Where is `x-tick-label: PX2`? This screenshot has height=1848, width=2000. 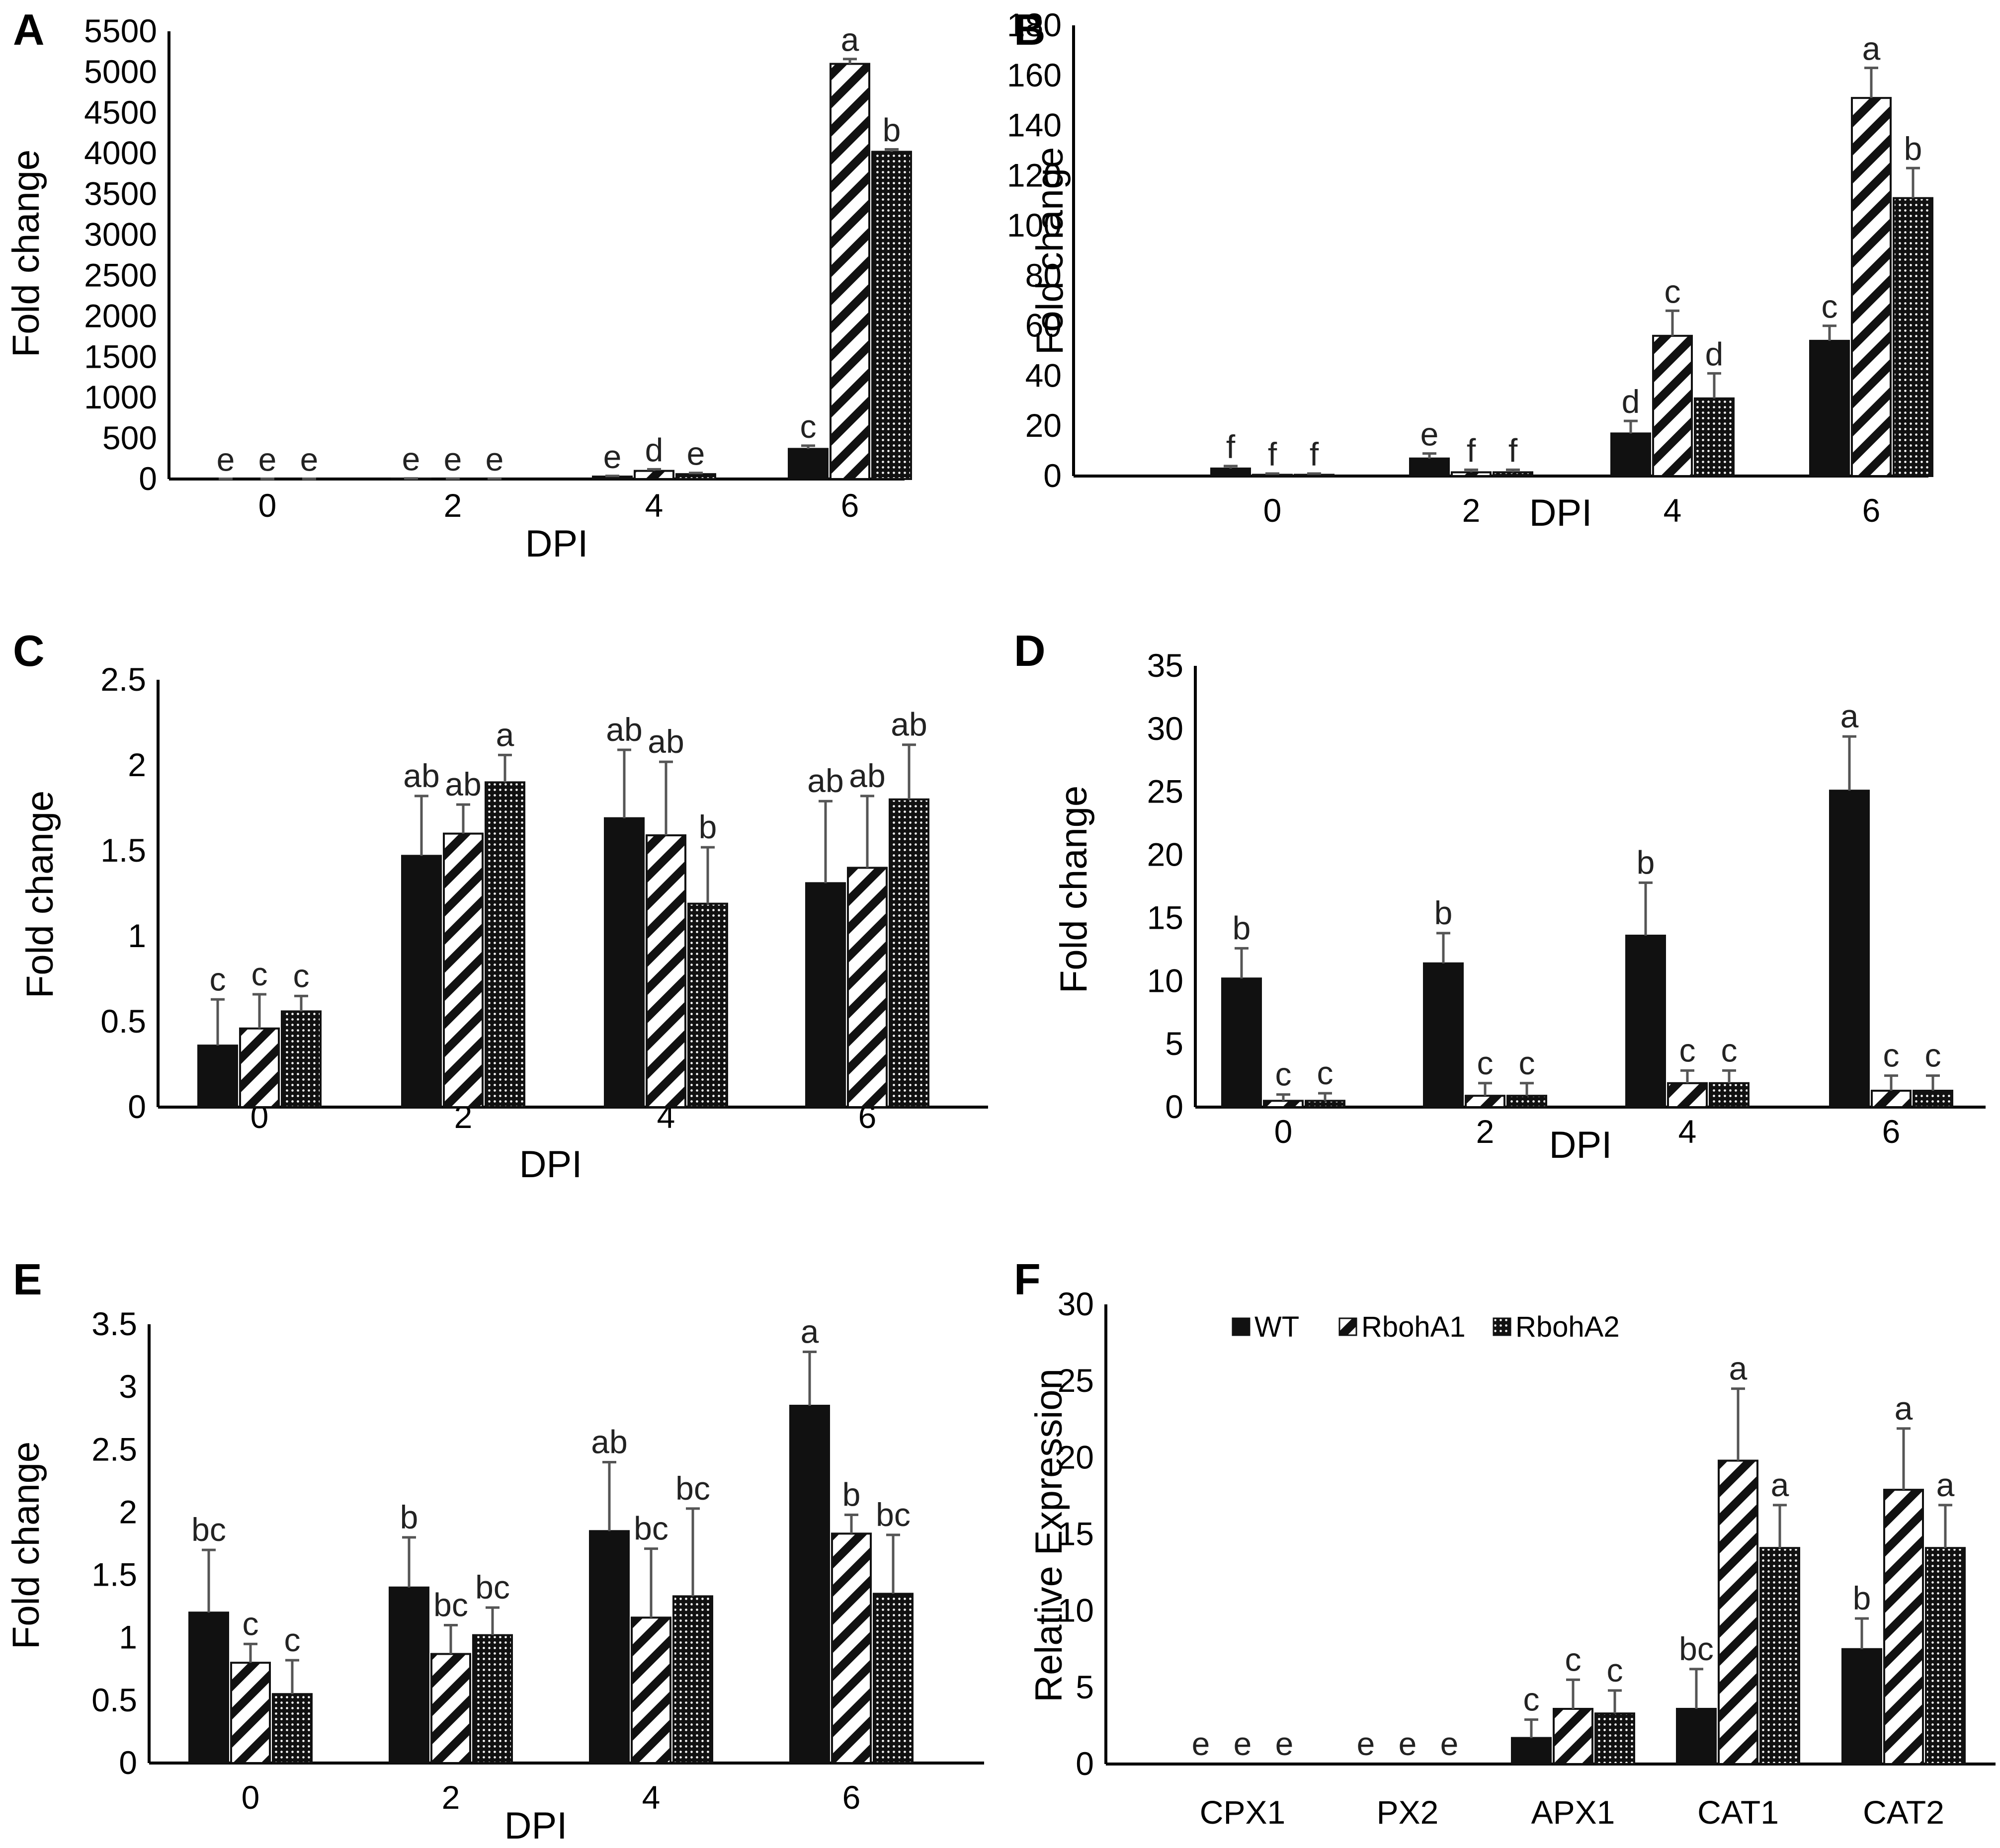
x-tick-label: PX2 is located at coordinates (1408, 1812).